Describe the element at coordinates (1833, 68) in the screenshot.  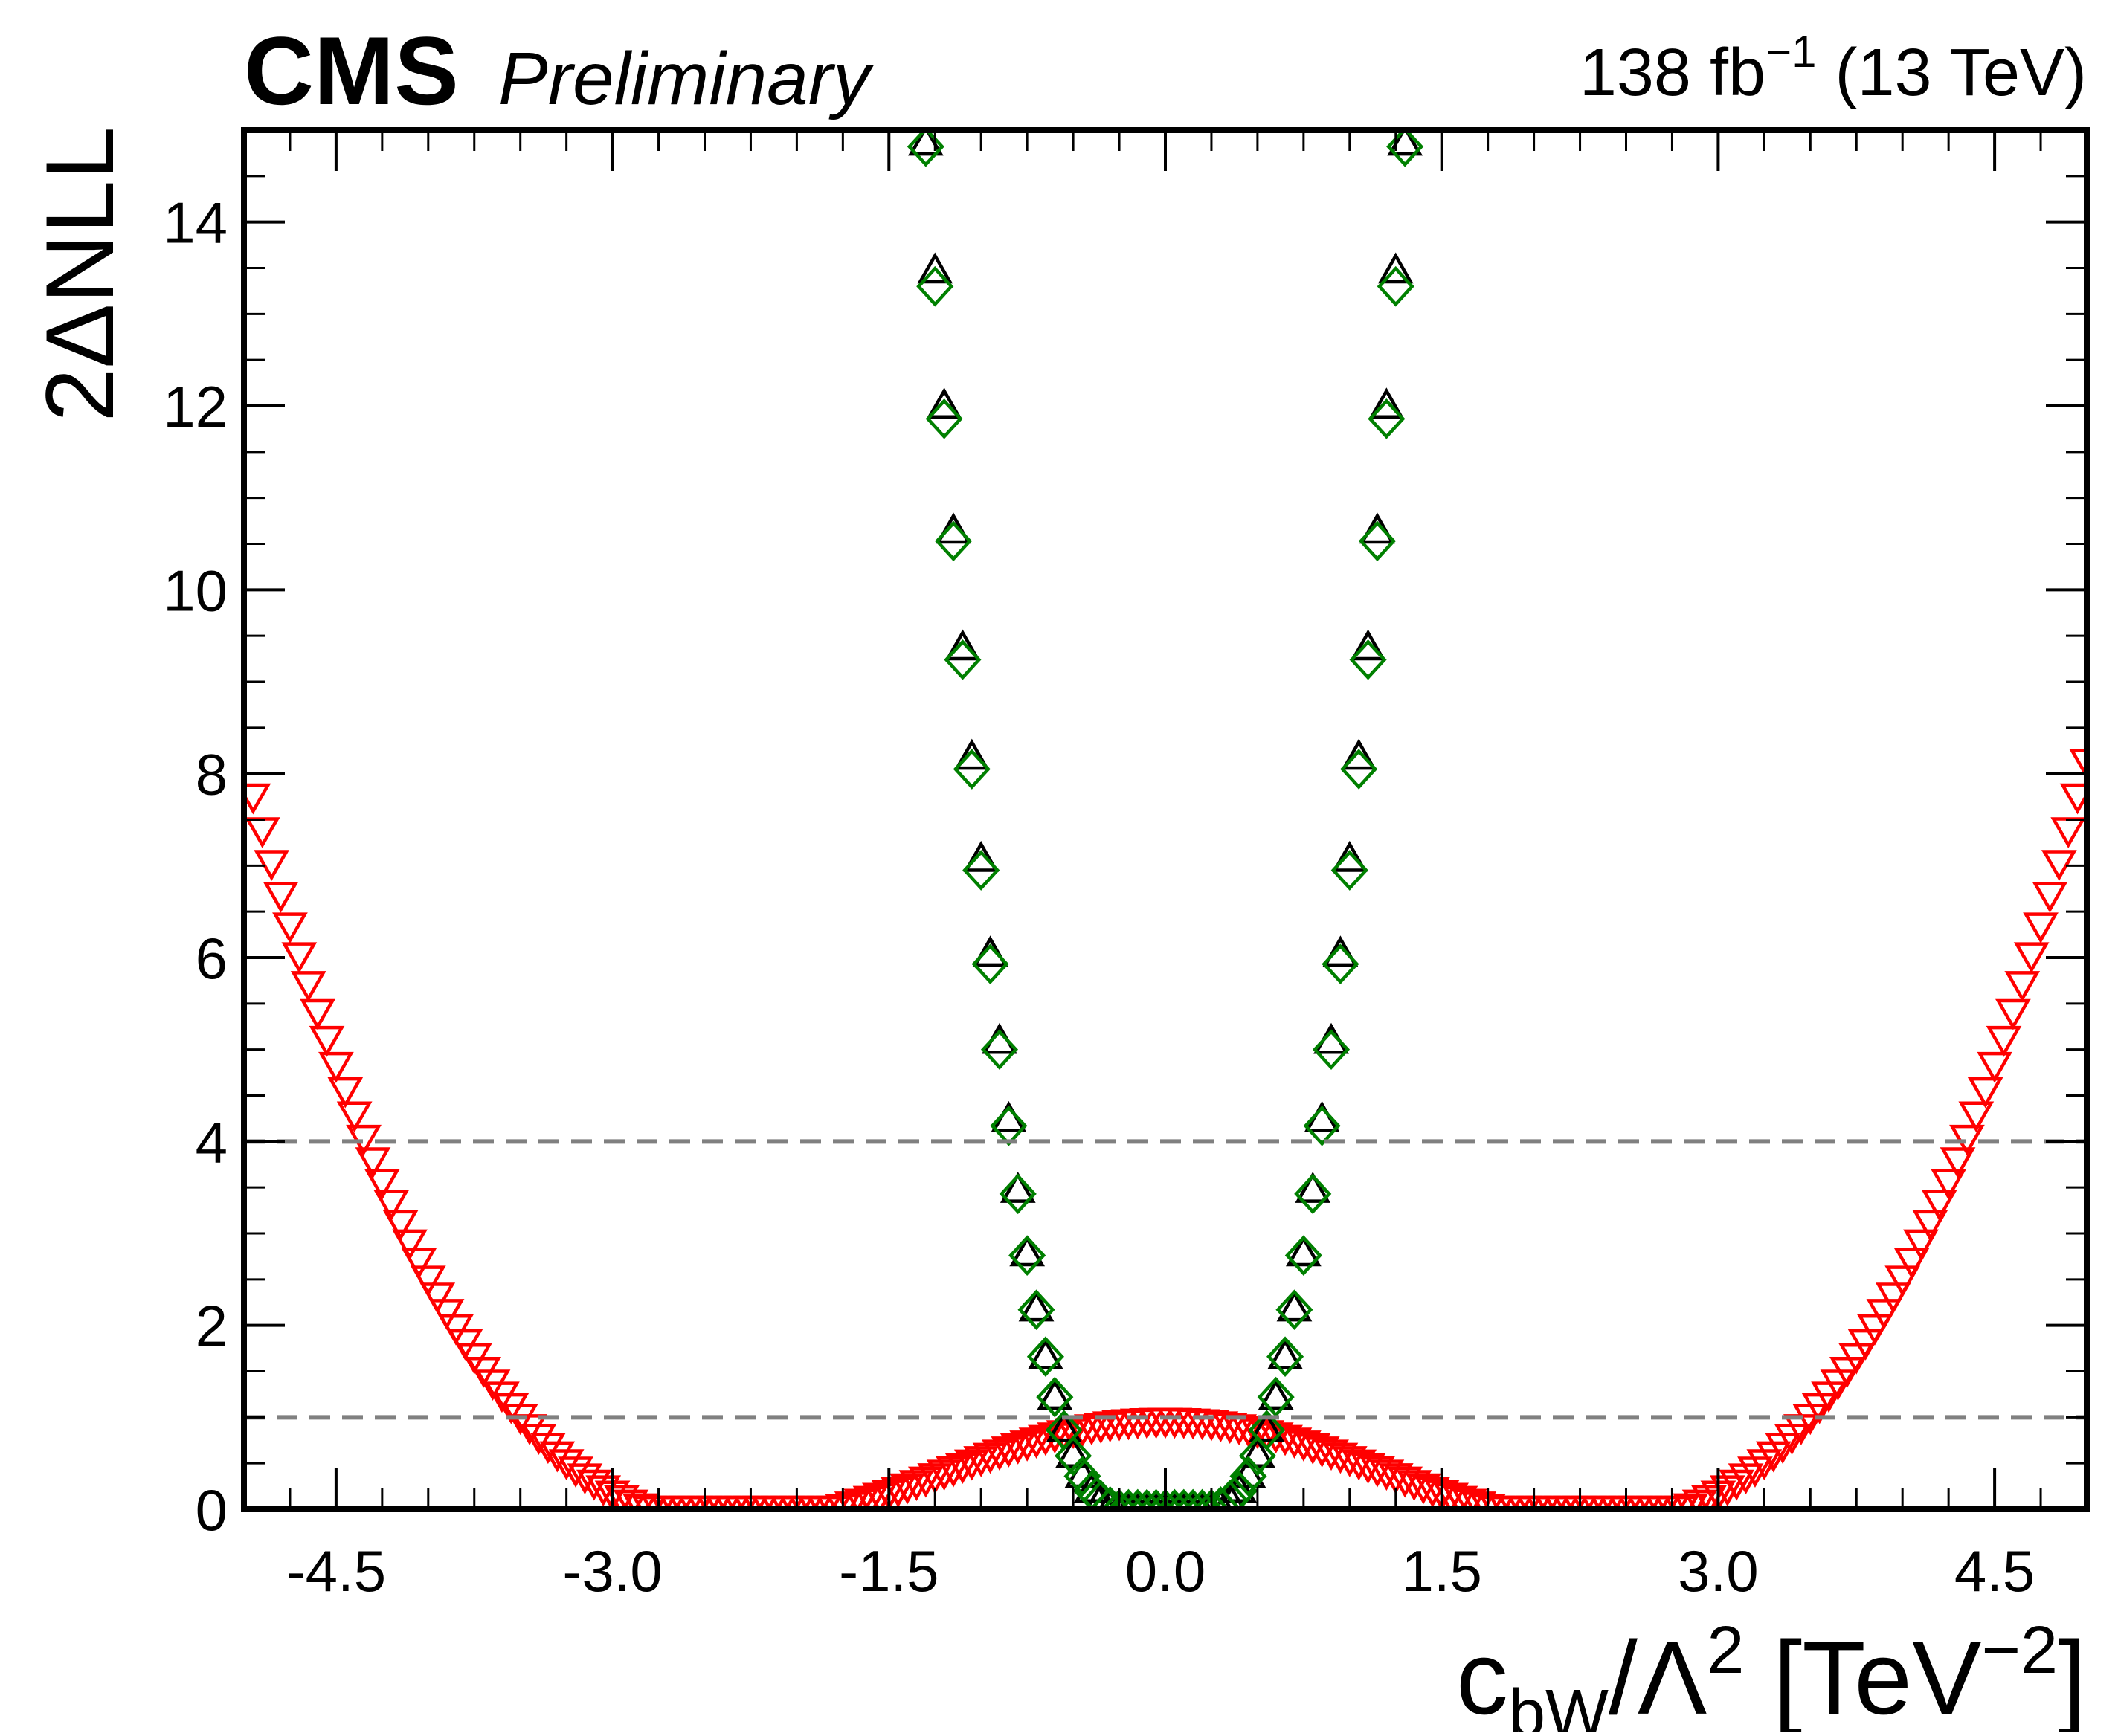
I see `luminosity-label: 138 fb−1 (13 TeV)` at that location.